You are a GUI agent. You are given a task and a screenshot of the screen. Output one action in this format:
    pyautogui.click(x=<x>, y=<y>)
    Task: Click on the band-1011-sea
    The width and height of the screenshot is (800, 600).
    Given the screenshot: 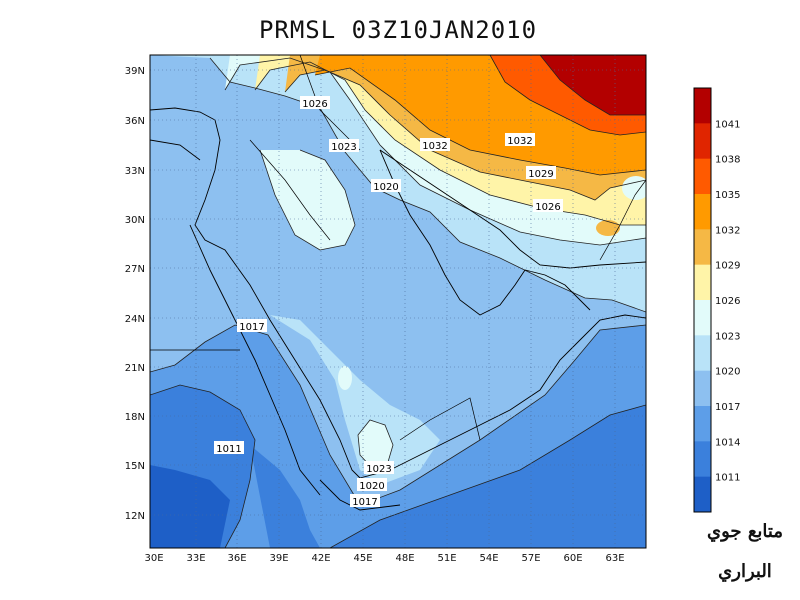 What is the action you would take?
    pyautogui.click(x=285, y=496)
    